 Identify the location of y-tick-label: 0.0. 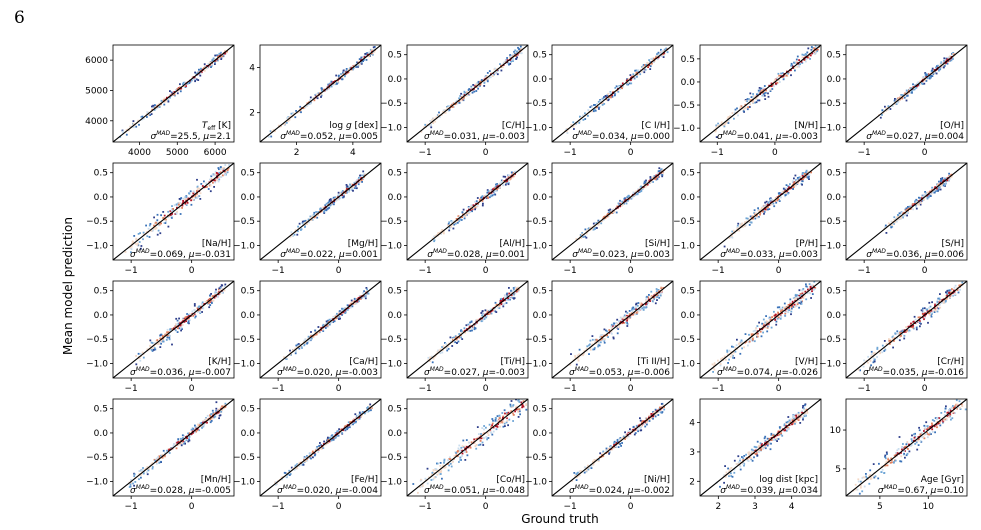
(101, 316).